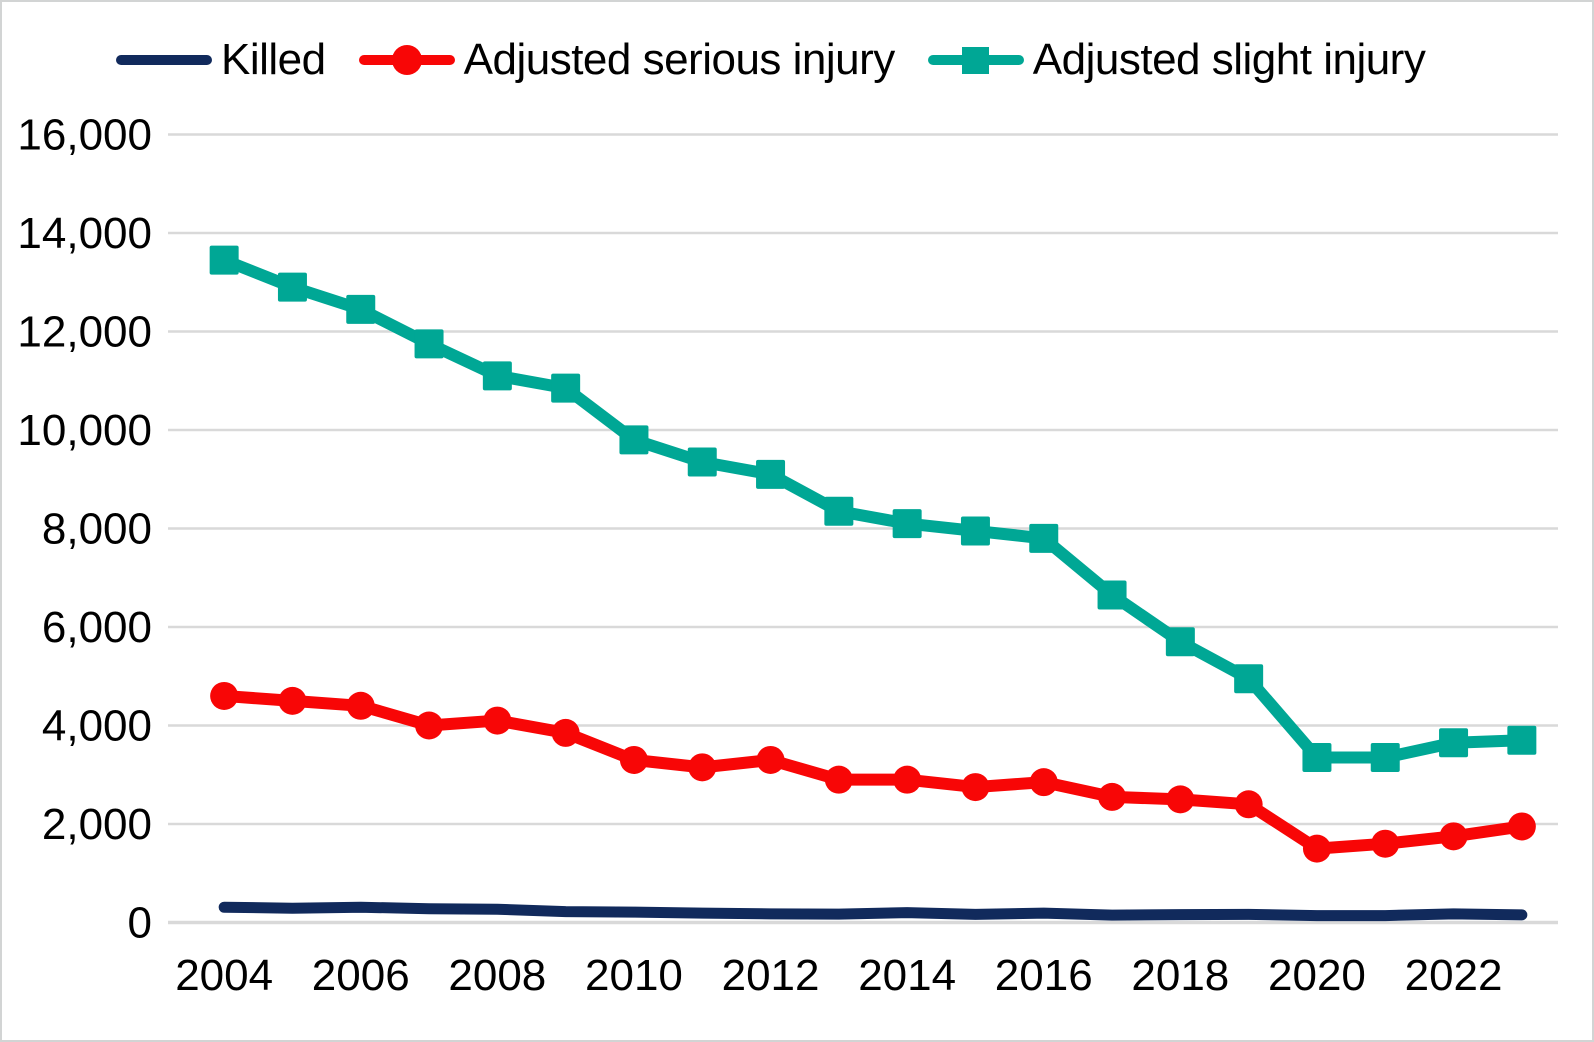 The width and height of the screenshot is (1594, 1042). Describe the element at coordinates (497, 975) in the screenshot. I see `x-axis-tick-label: 2008` at that location.